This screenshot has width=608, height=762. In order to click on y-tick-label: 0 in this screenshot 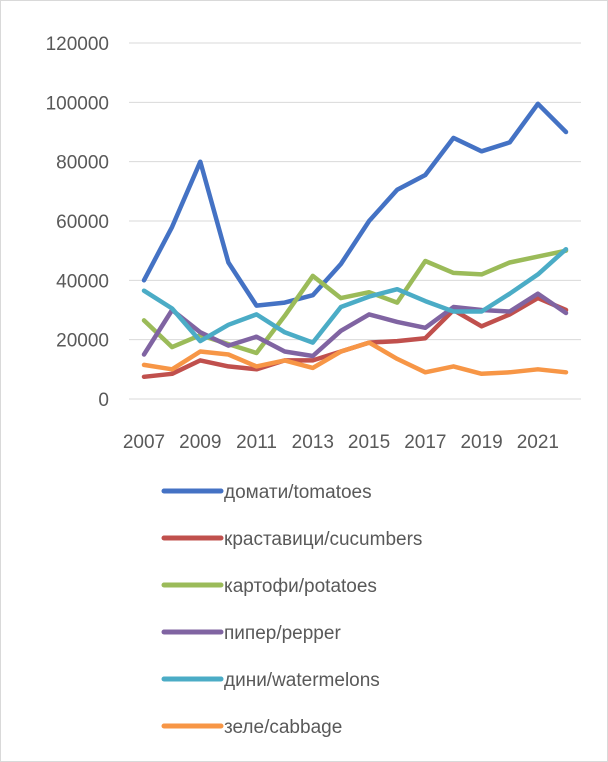, I will do `click(103, 400)`.